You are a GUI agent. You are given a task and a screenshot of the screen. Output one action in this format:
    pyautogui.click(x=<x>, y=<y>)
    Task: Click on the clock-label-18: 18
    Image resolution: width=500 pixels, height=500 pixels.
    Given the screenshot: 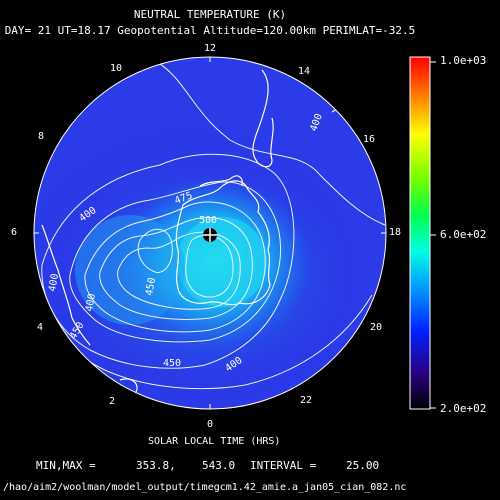 What is the action you would take?
    pyautogui.click(x=395, y=232)
    